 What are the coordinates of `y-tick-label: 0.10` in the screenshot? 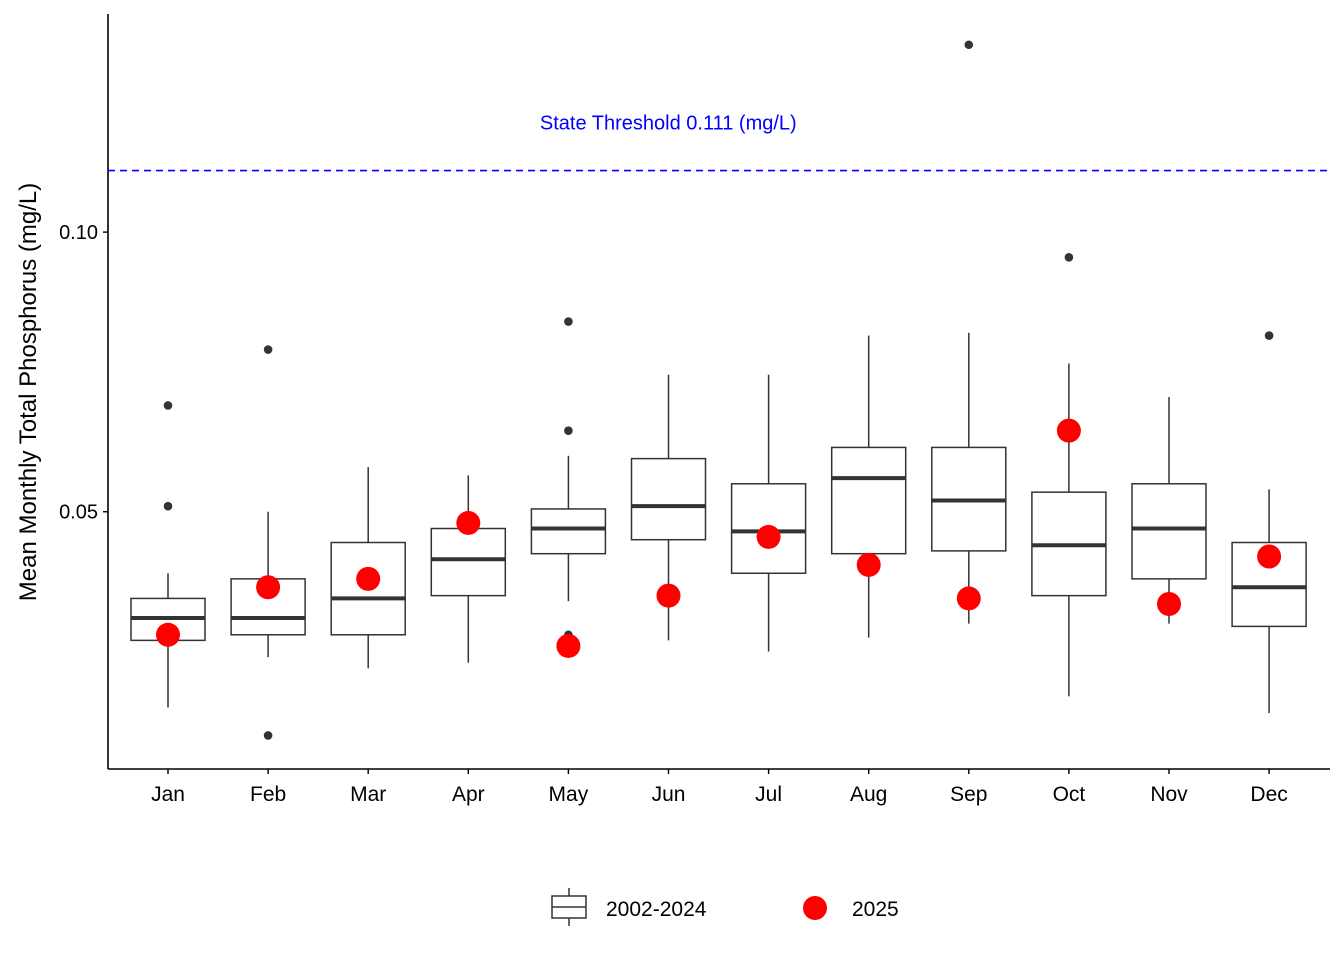 It's located at (78, 233).